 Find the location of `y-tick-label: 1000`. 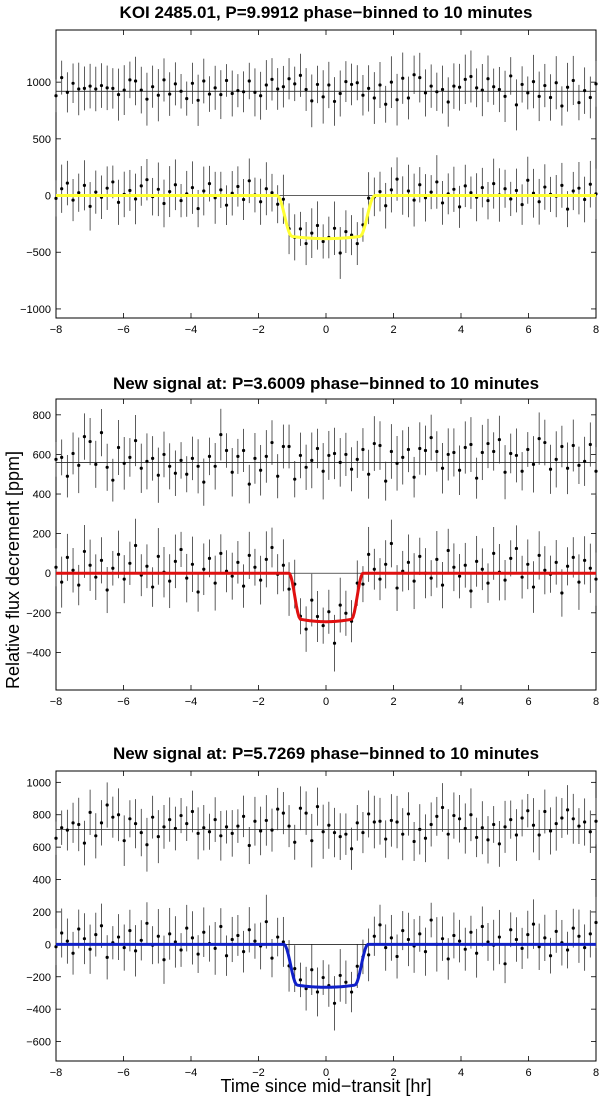

y-tick-label: 1000 is located at coordinates (39, 83).